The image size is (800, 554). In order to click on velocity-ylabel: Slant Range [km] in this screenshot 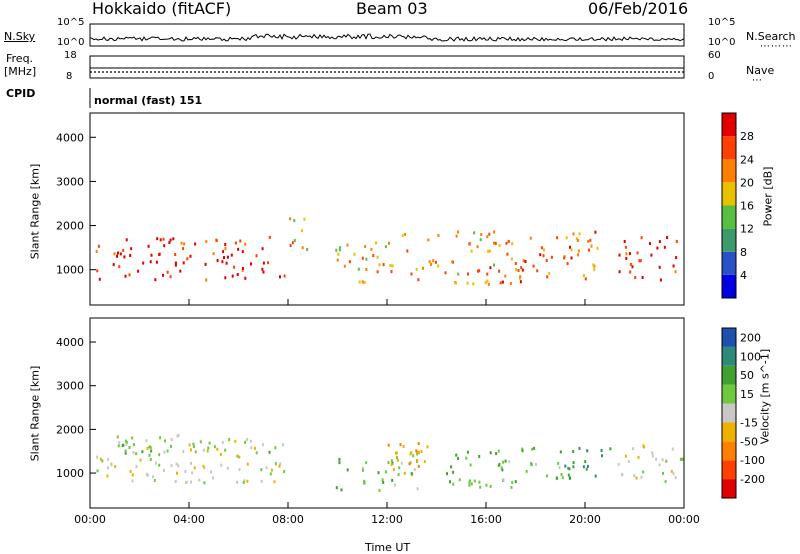, I will do `click(35, 413)`.